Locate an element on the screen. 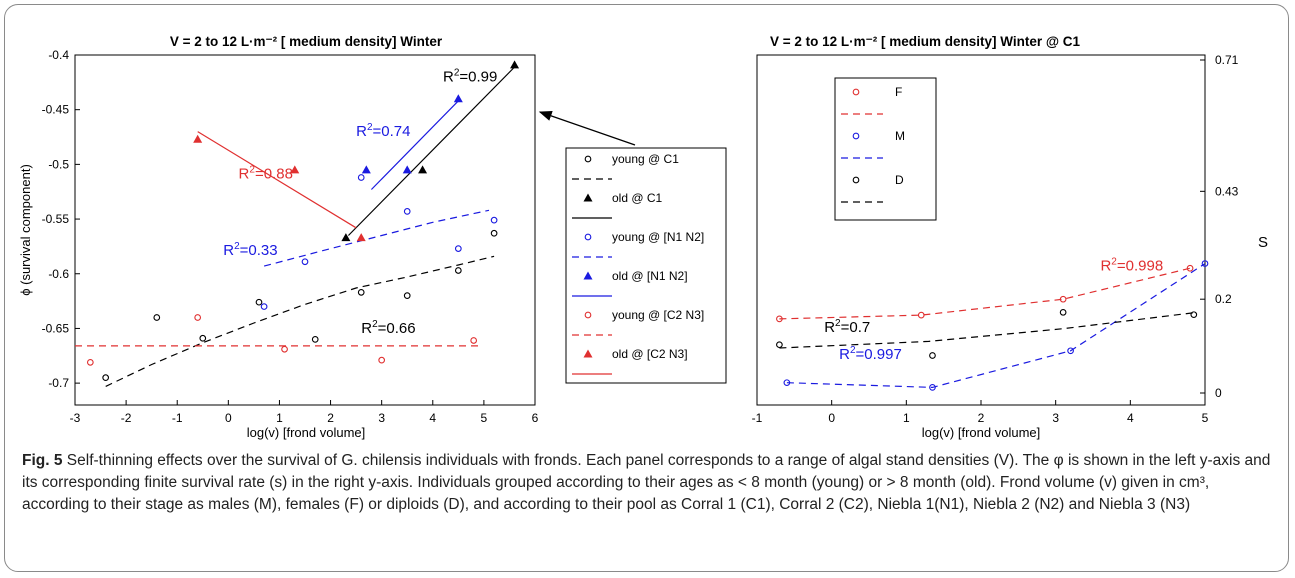 The width and height of the screenshot is (1295, 578). legend-label-young-c2-n3: young @ [C2 N3] is located at coordinates (658, 315).